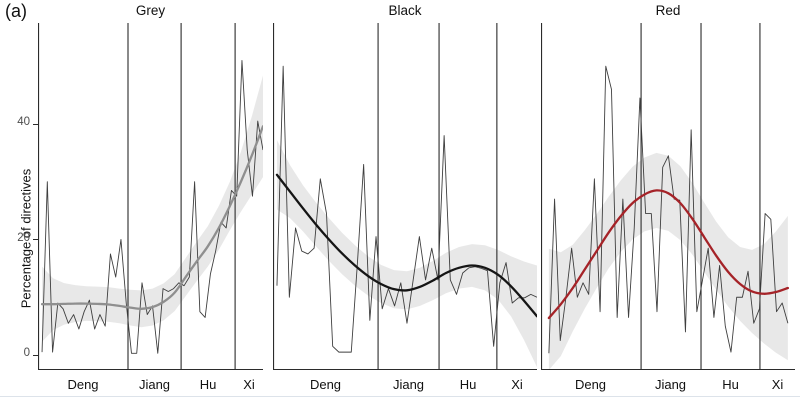 This screenshot has width=800, height=401. I want to click on figure-panel-letter: (a), so click(16, 11).